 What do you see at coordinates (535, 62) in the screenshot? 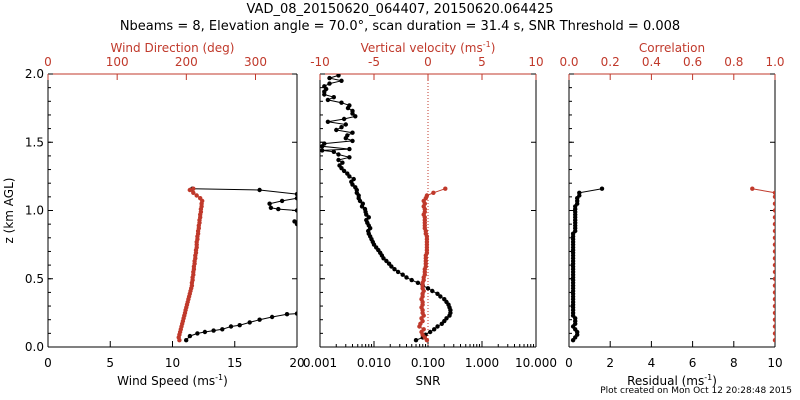
I see `top-tick-label: 10` at bounding box center [535, 62].